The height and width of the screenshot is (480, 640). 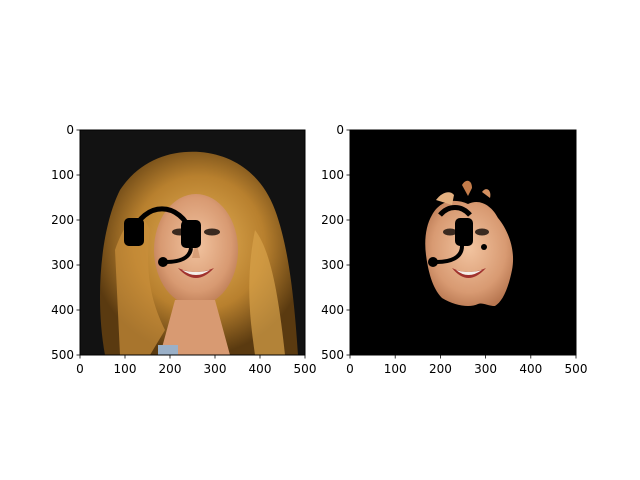 I want to click on masked-left-eye, so click(x=450, y=232).